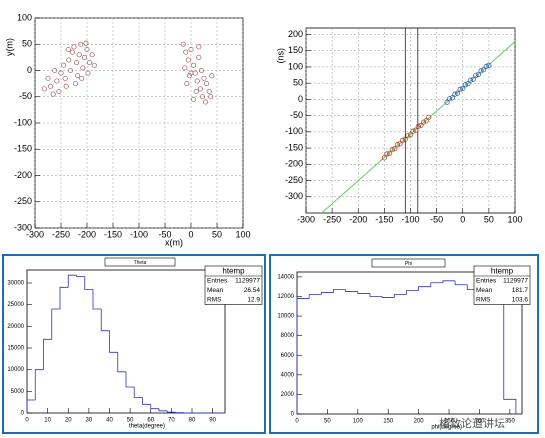  I want to click on y-axis-label: (ns), so click(280, 56).